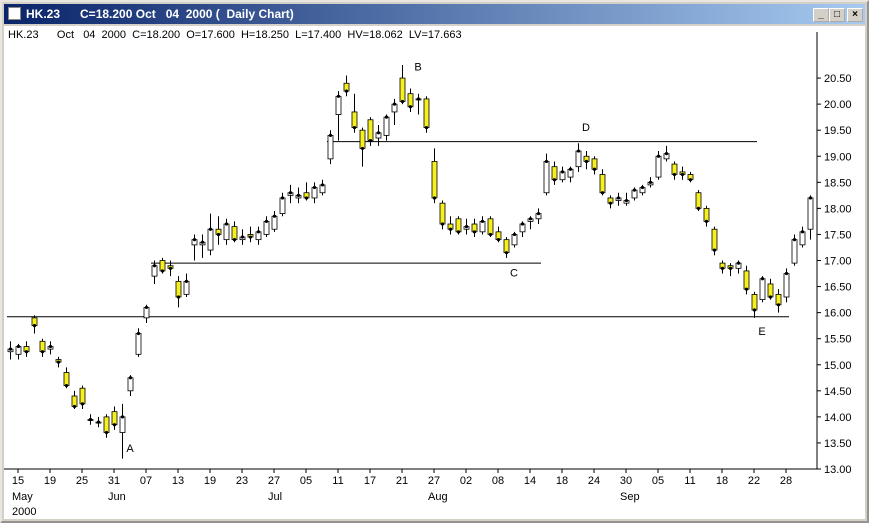  What do you see at coordinates (722, 481) in the screenshot?
I see `x-tick-label: 18` at bounding box center [722, 481].